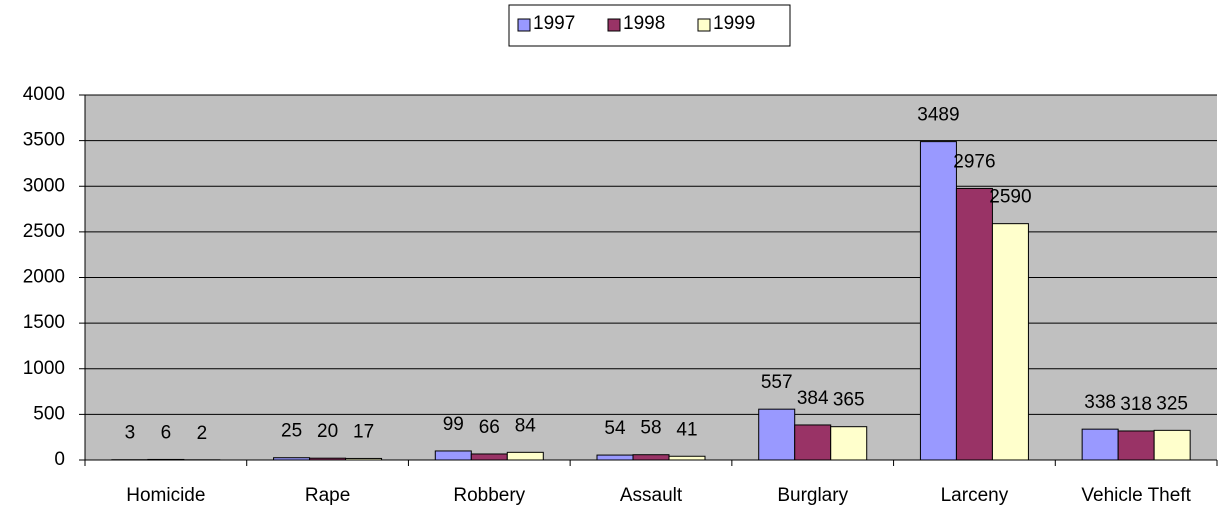 The height and width of the screenshot is (513, 1225). I want to click on data-label: 41, so click(686, 429).